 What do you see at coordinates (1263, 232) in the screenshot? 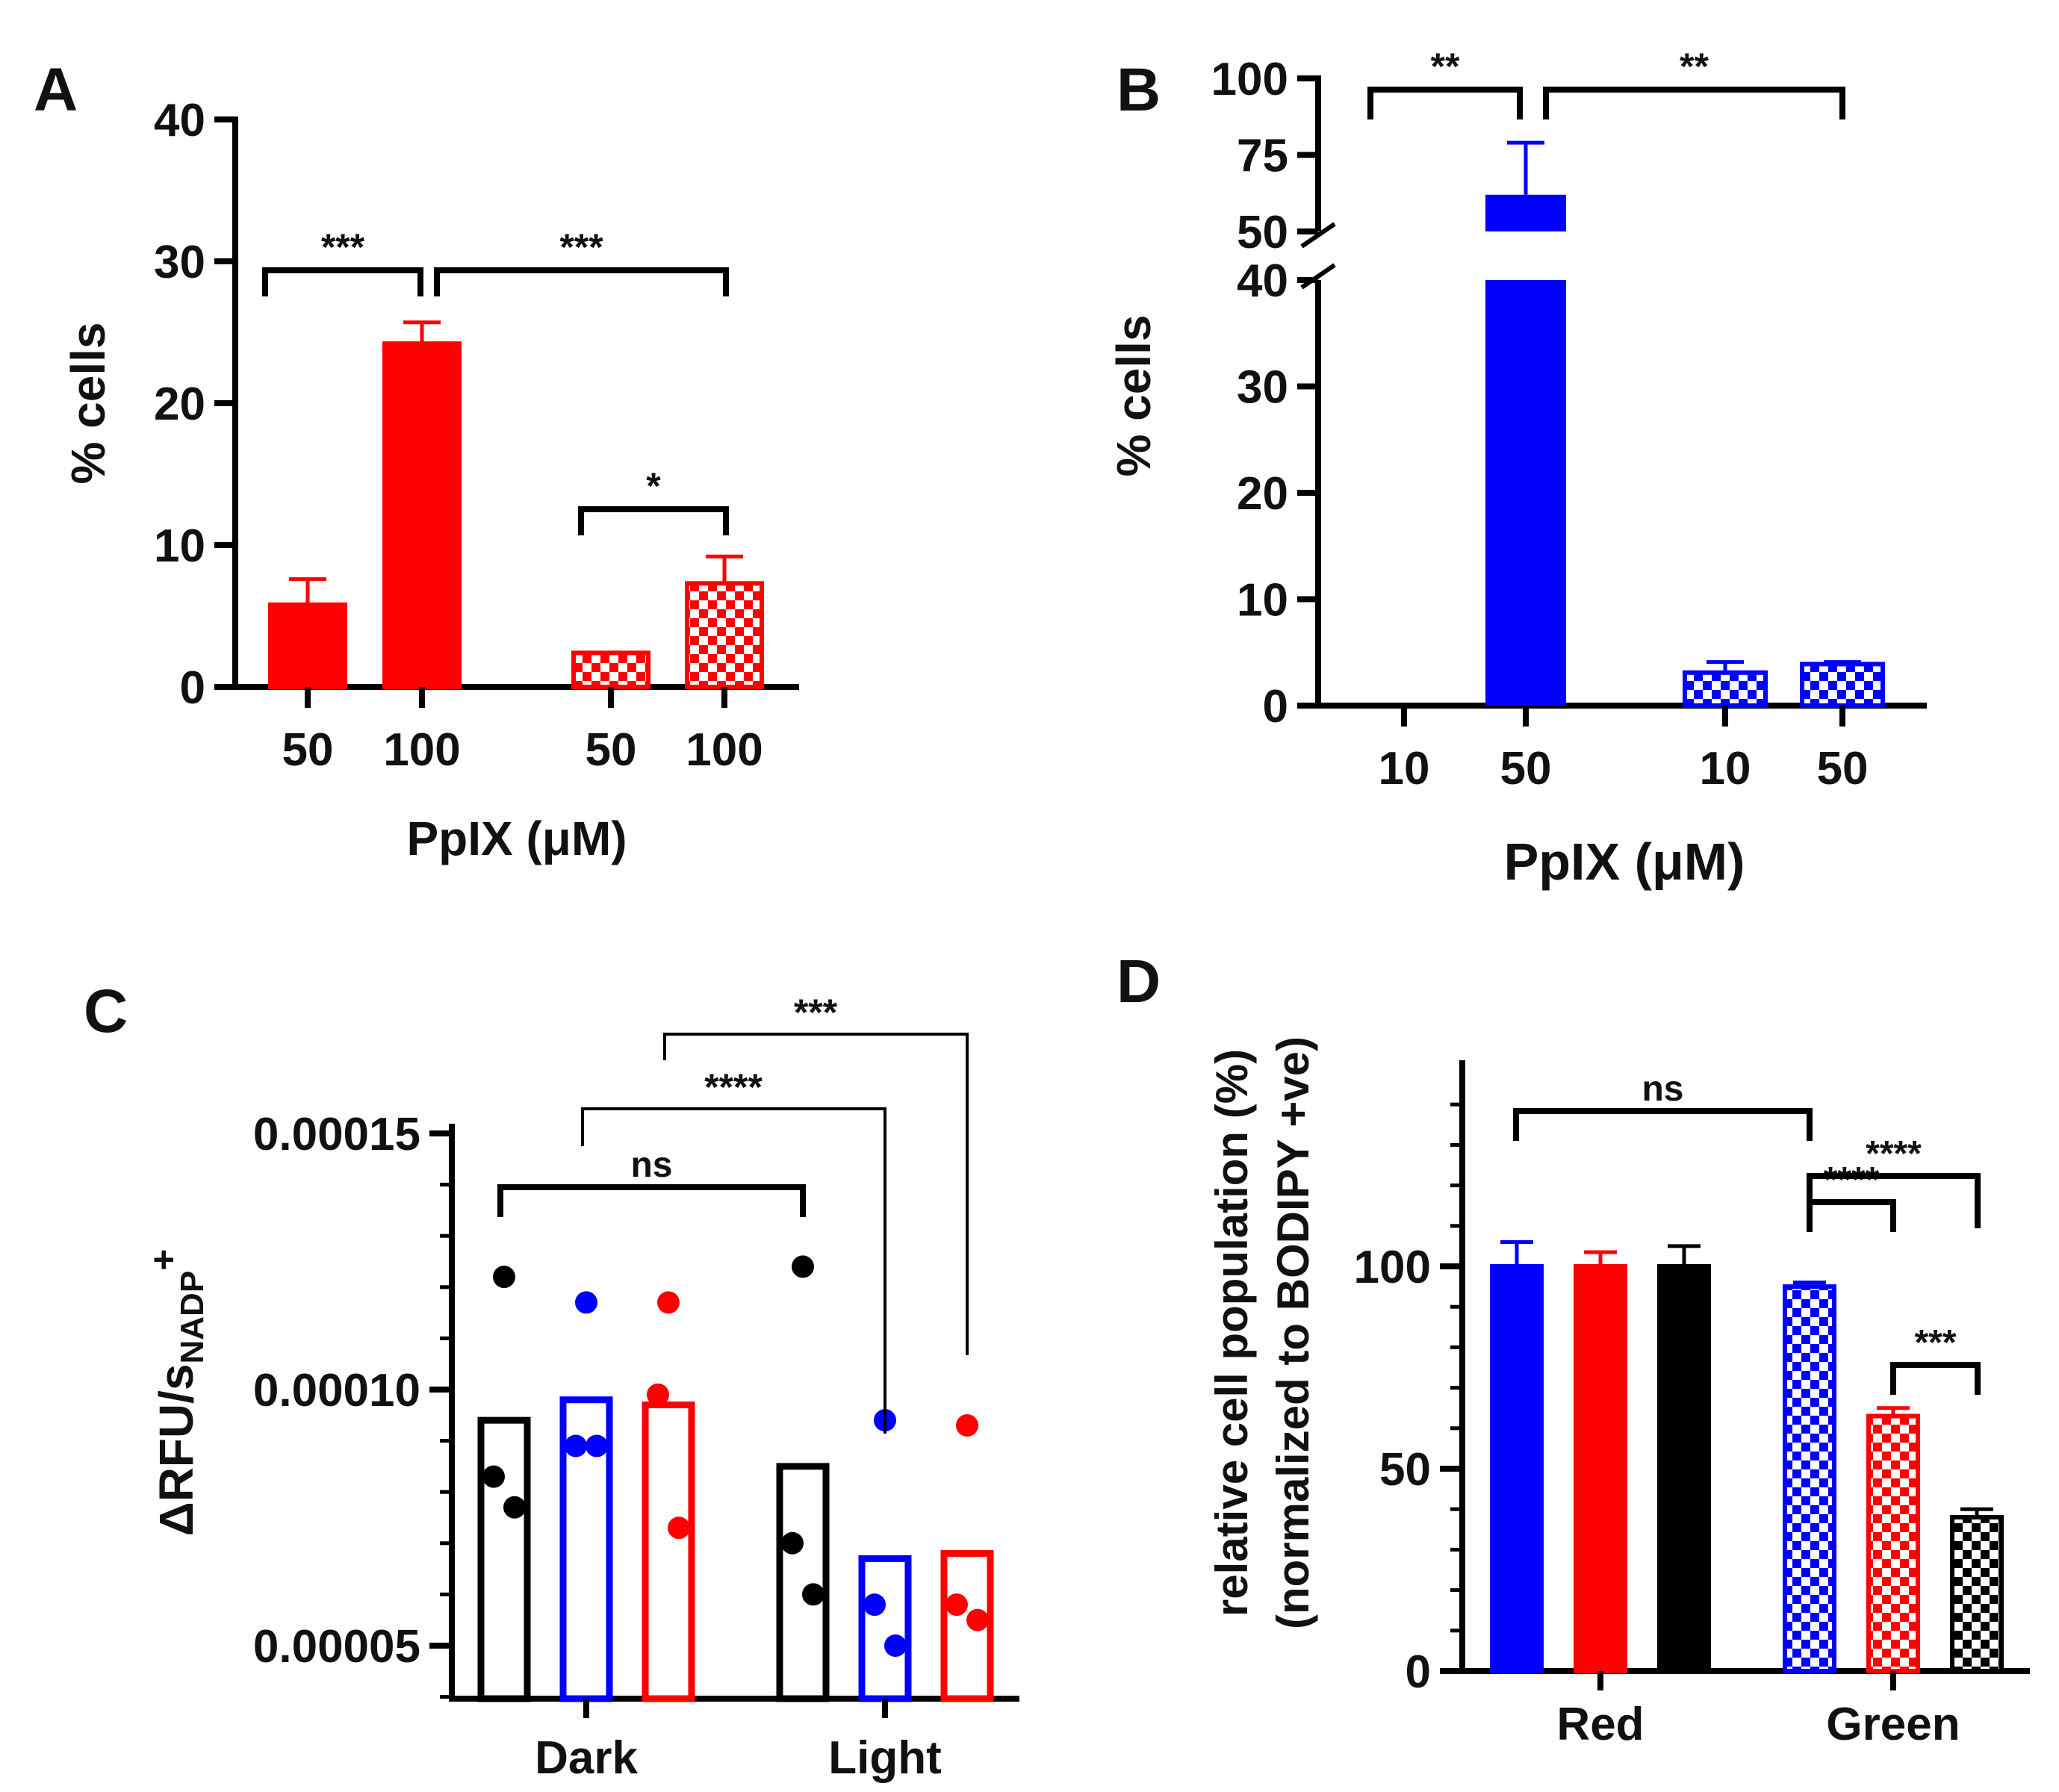
I see `b-y-tick-label: 50` at bounding box center [1263, 232].